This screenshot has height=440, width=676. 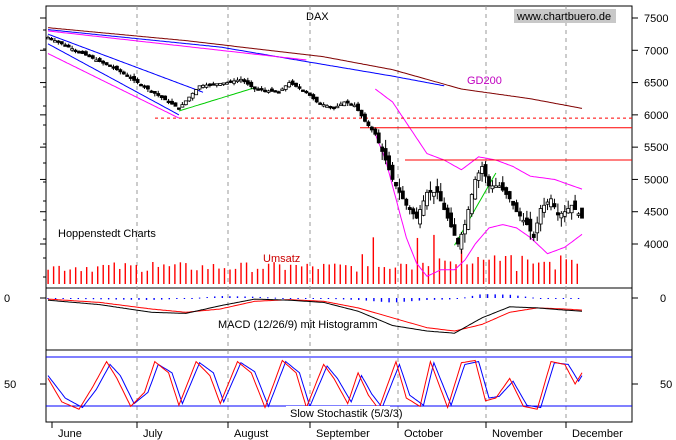 I want to click on source-label: www.chartbuero.de, so click(x=563, y=17).